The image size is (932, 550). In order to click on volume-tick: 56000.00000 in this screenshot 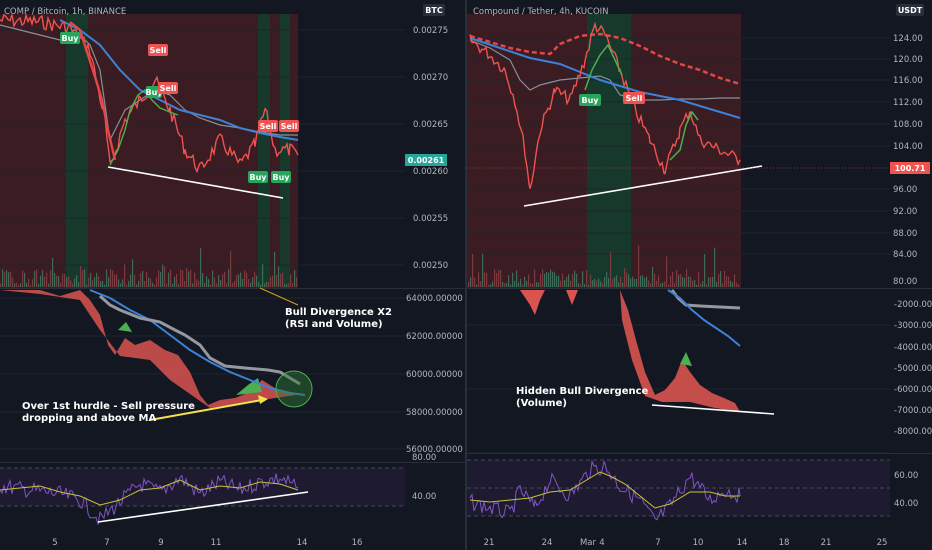, I will do `click(434, 450)`.